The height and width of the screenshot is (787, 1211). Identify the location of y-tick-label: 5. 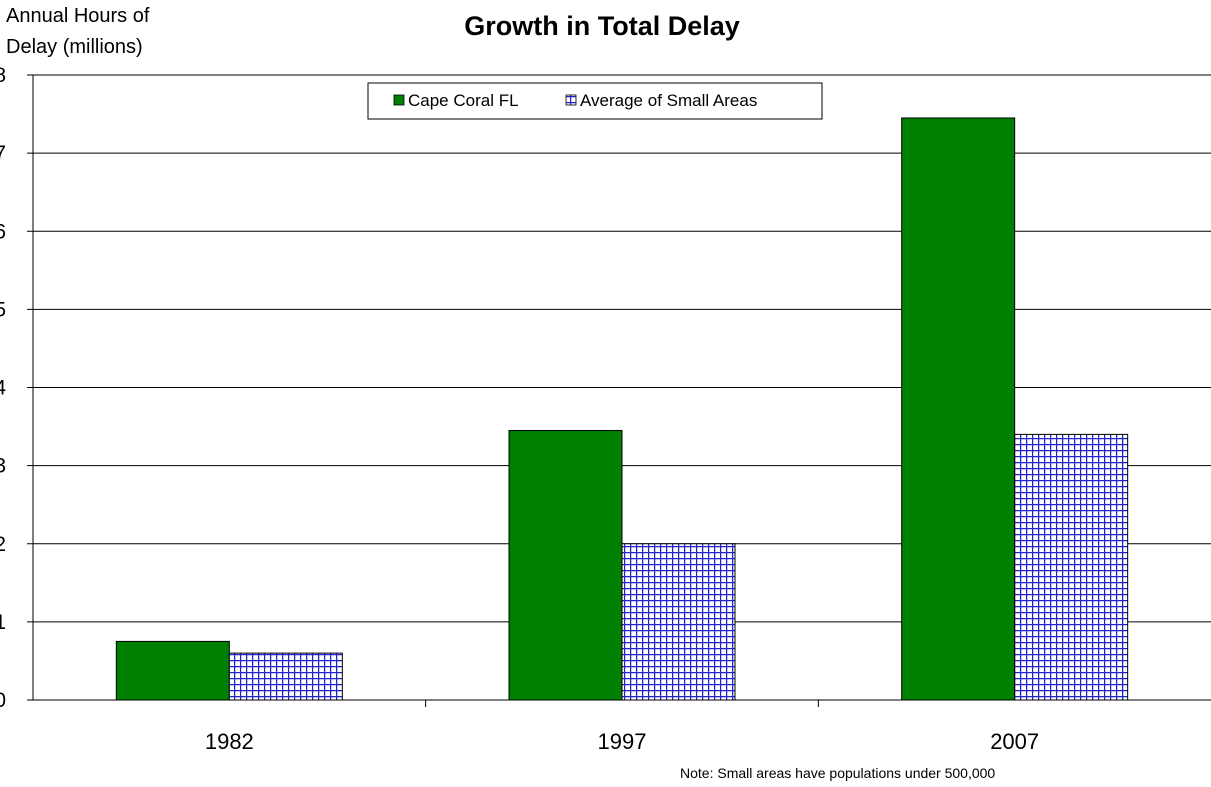
(3, 309).